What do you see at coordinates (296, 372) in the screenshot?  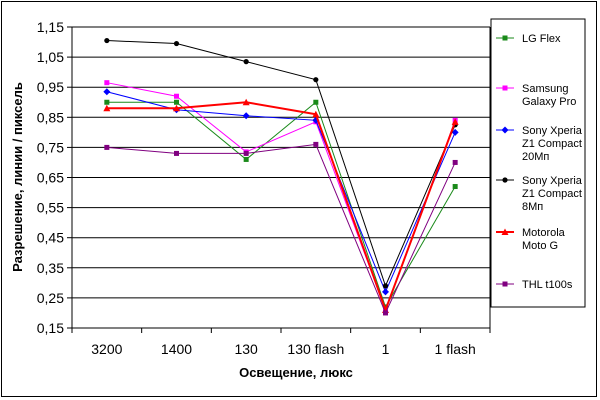 I see `x-axis-title: Освещение, люкс` at bounding box center [296, 372].